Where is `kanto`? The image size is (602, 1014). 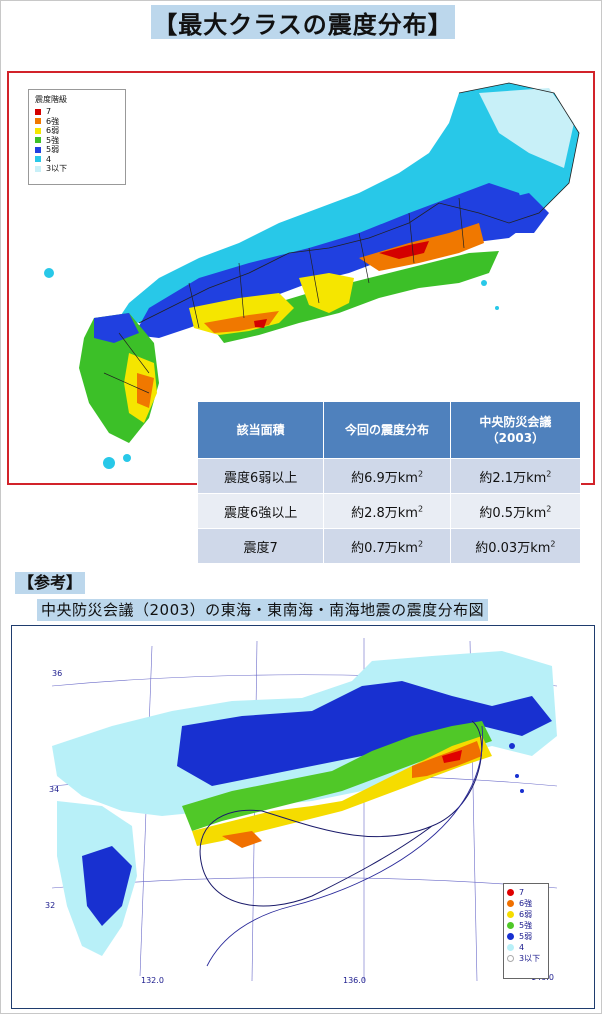
kanto is located at coordinates (519, 213).